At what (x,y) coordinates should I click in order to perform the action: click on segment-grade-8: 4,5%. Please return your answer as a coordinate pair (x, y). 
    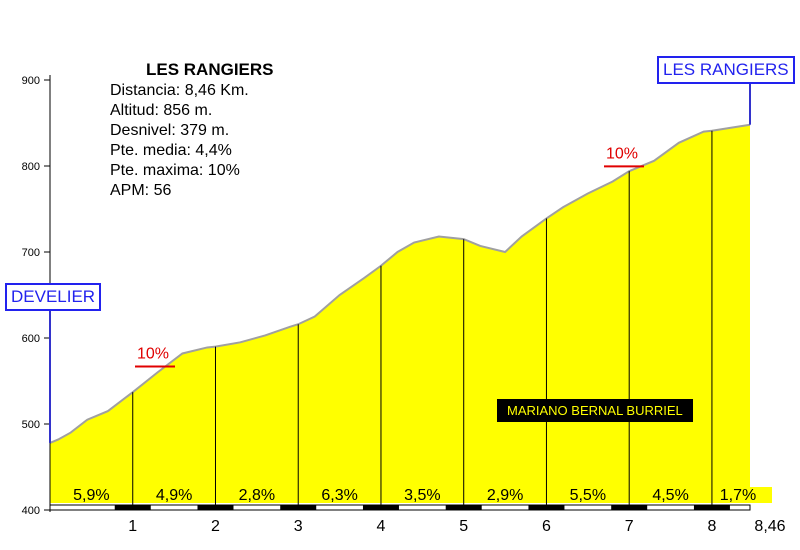
    Looking at the image, I should click on (670, 495).